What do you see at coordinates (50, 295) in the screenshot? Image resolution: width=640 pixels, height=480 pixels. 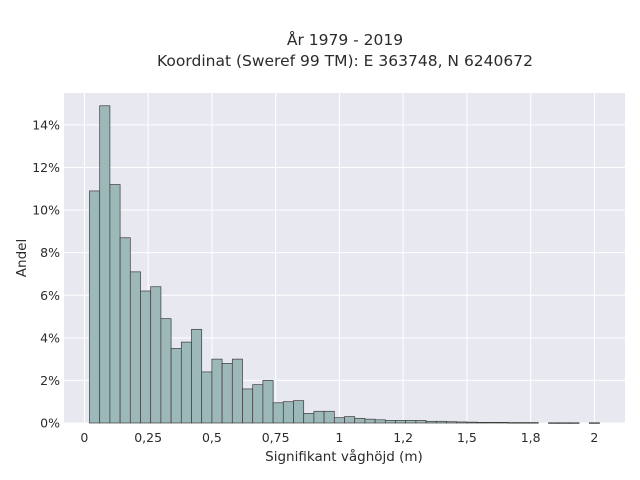 I see `y-tick-label: 6%` at bounding box center [50, 295].